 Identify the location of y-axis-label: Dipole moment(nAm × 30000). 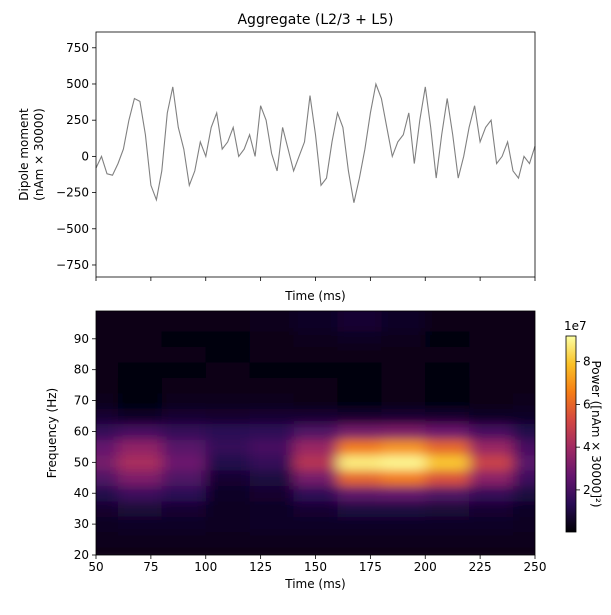
(31, 154).